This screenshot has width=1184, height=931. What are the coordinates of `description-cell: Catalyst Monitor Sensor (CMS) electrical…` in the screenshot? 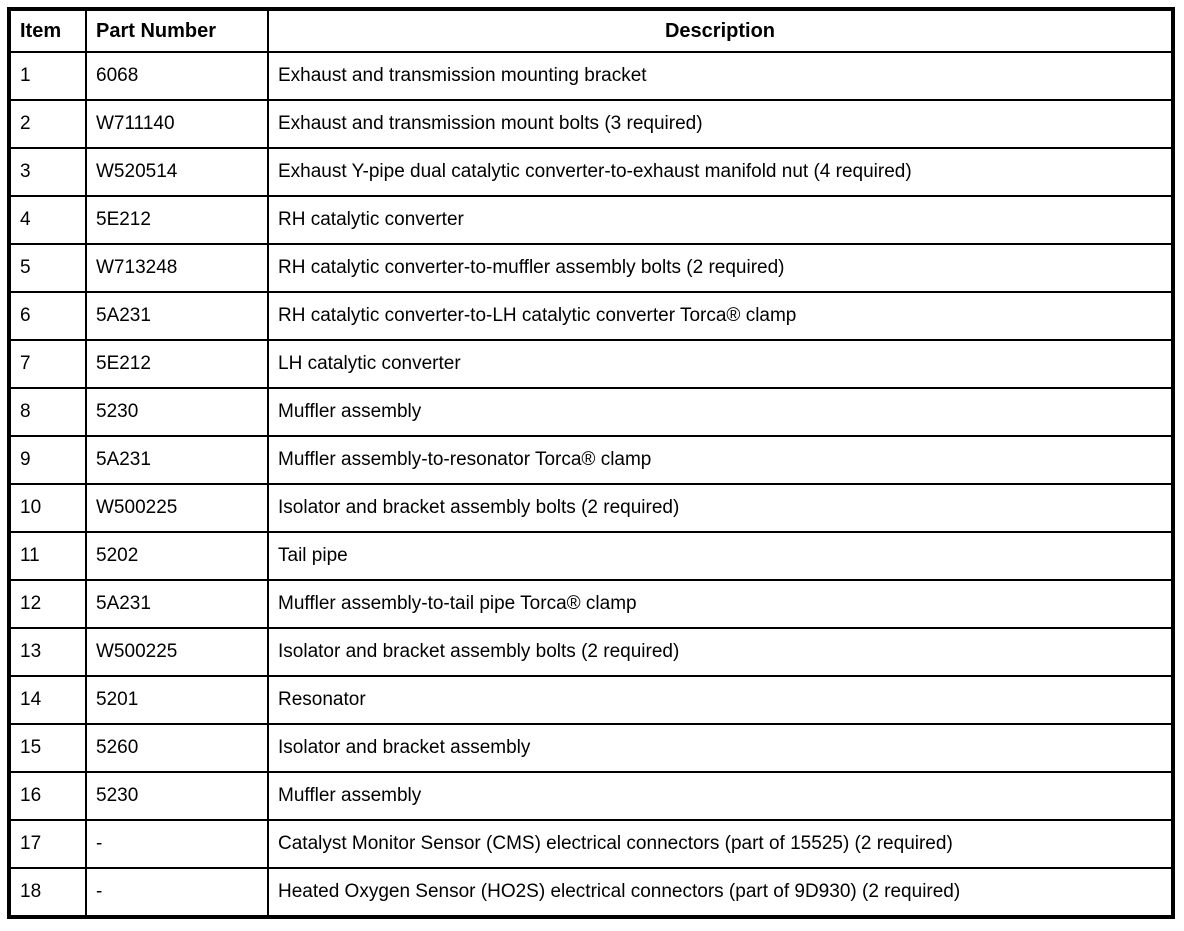 It's located at (720, 844).